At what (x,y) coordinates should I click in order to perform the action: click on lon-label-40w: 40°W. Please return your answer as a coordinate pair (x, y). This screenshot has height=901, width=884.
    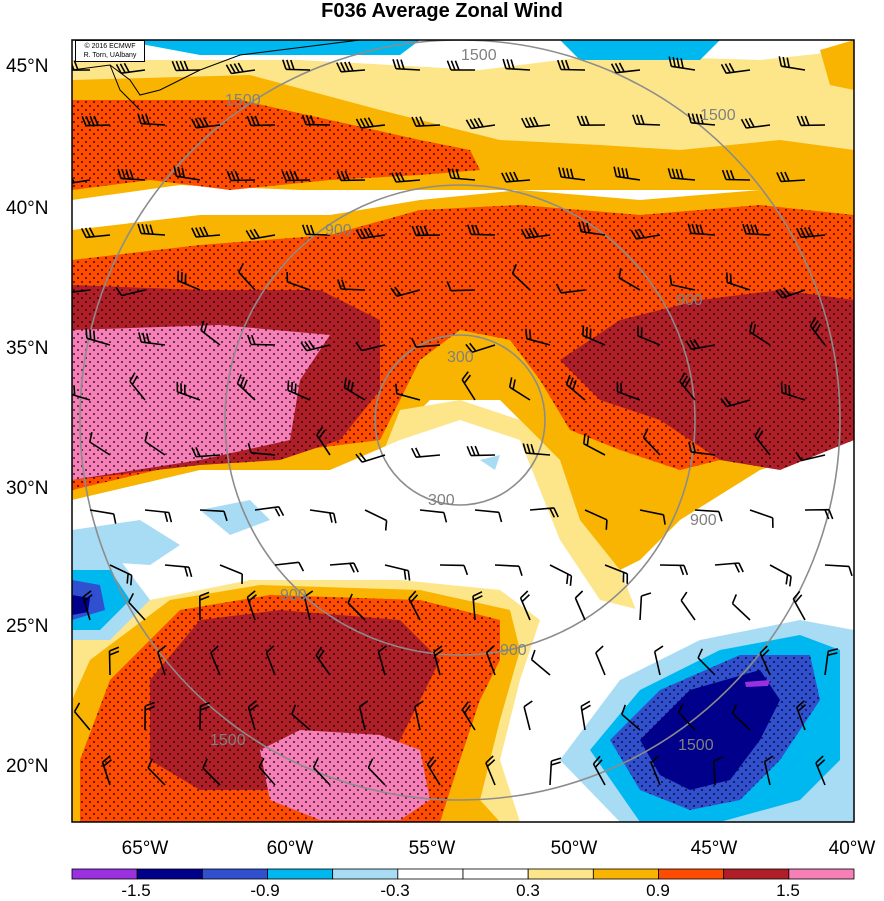
    Looking at the image, I should click on (852, 848).